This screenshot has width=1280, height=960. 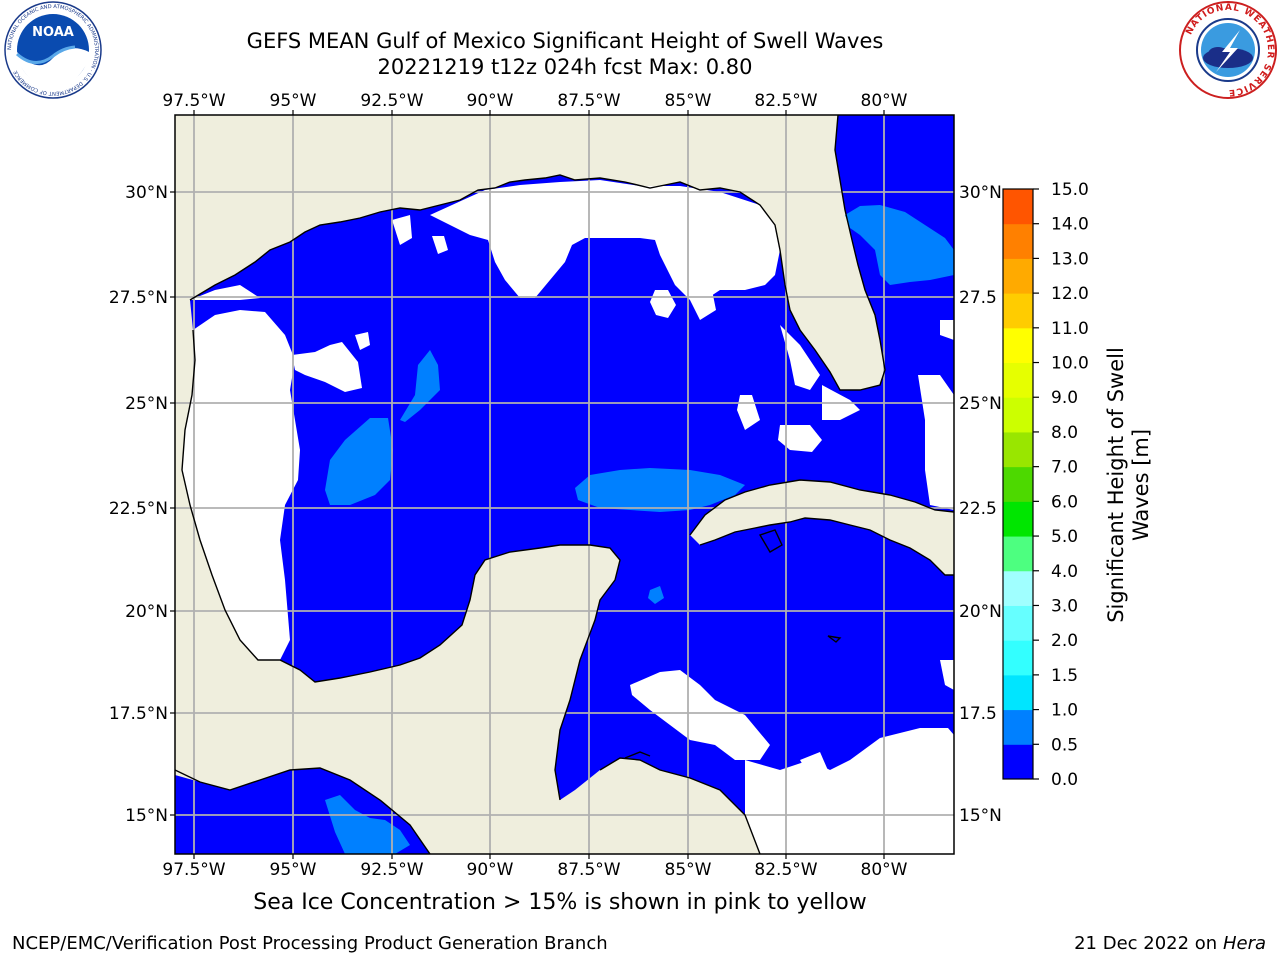 I want to click on colorbar-tick-label: 11.0, so click(x=1070, y=329).